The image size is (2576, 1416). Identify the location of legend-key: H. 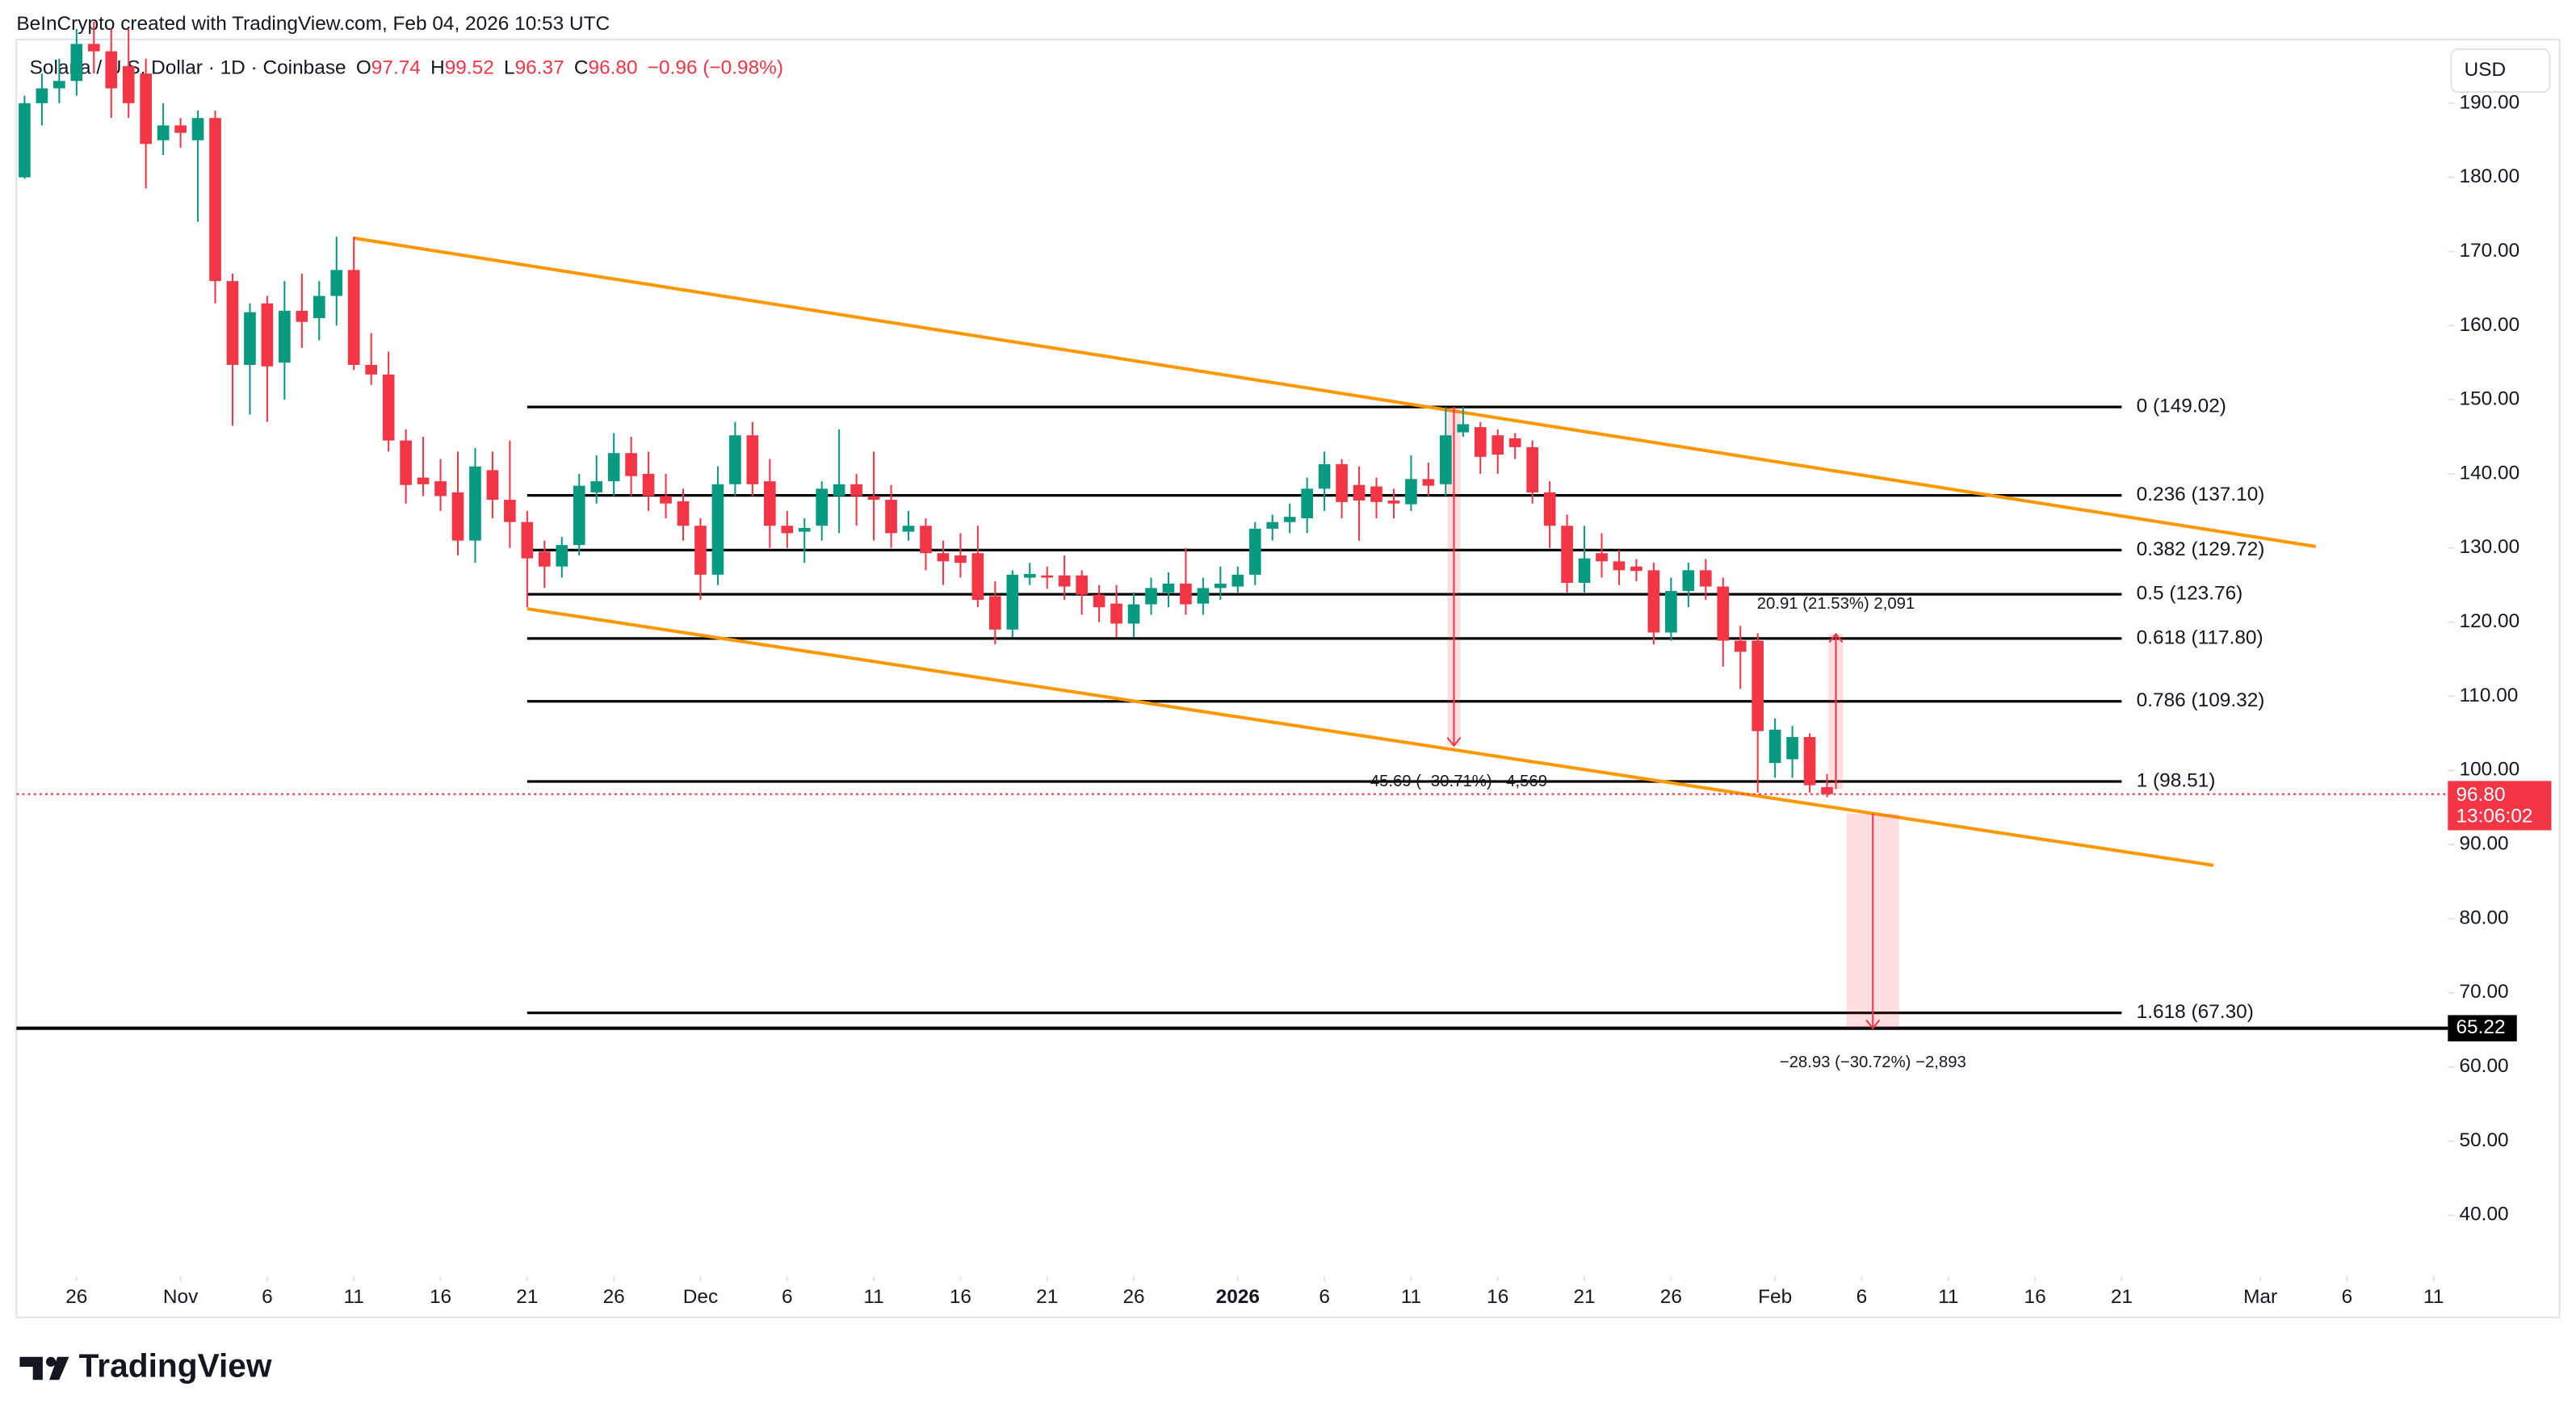
(437, 68).